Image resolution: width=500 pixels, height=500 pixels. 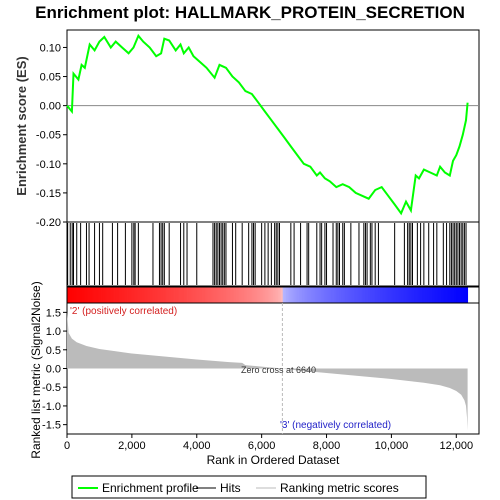 I want to click on x-tick-label: 8,000, so click(x=327, y=446).